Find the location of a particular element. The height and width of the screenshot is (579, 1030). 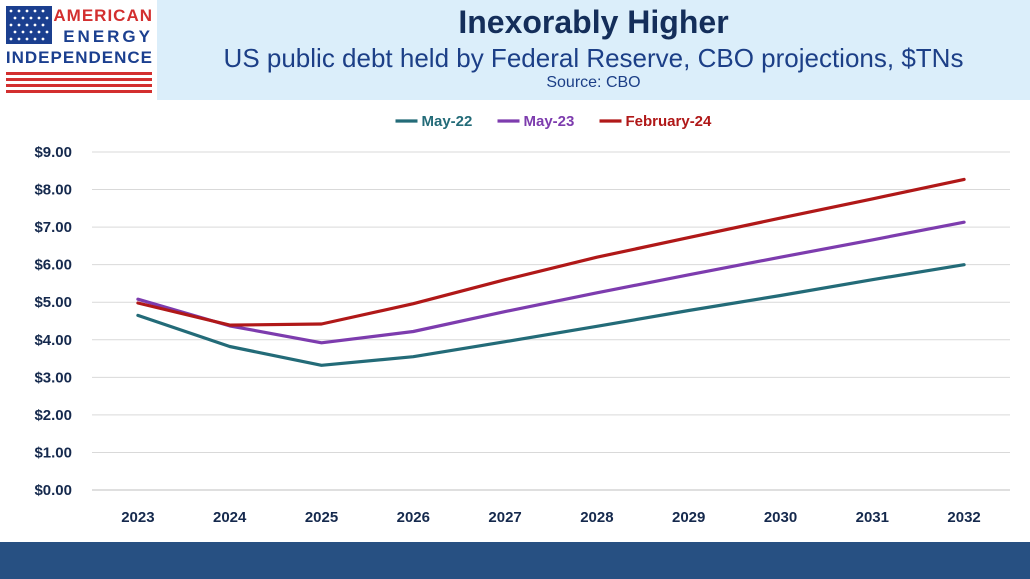

x-tick-label: 2030 is located at coordinates (780, 517).